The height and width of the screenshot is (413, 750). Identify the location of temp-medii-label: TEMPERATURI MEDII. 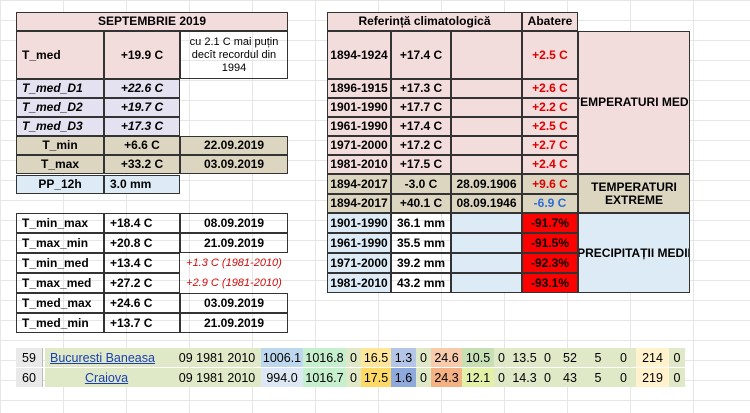
(634, 102).